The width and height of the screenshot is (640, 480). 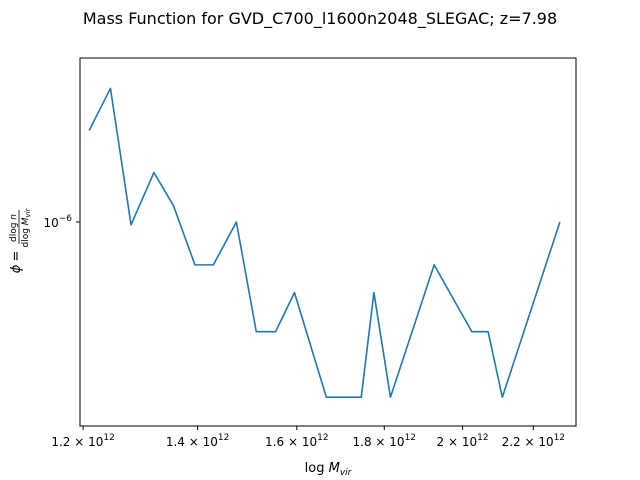 I want to click on x-tick-label: 2.2 × 1012, so click(x=534, y=441).